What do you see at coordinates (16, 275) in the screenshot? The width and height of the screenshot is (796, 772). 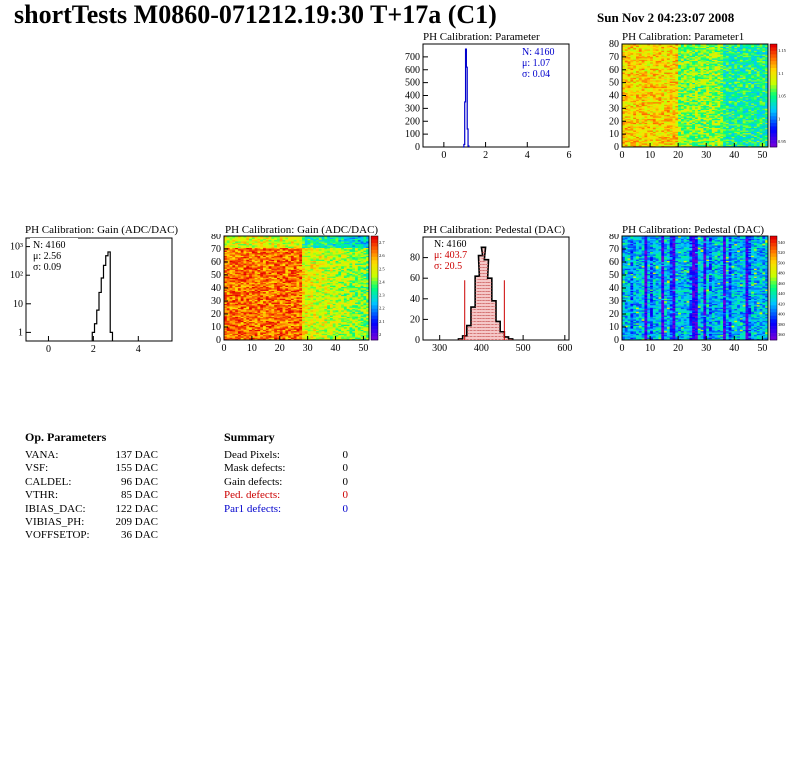 I see `y-tick-label: 10²` at bounding box center [16, 275].